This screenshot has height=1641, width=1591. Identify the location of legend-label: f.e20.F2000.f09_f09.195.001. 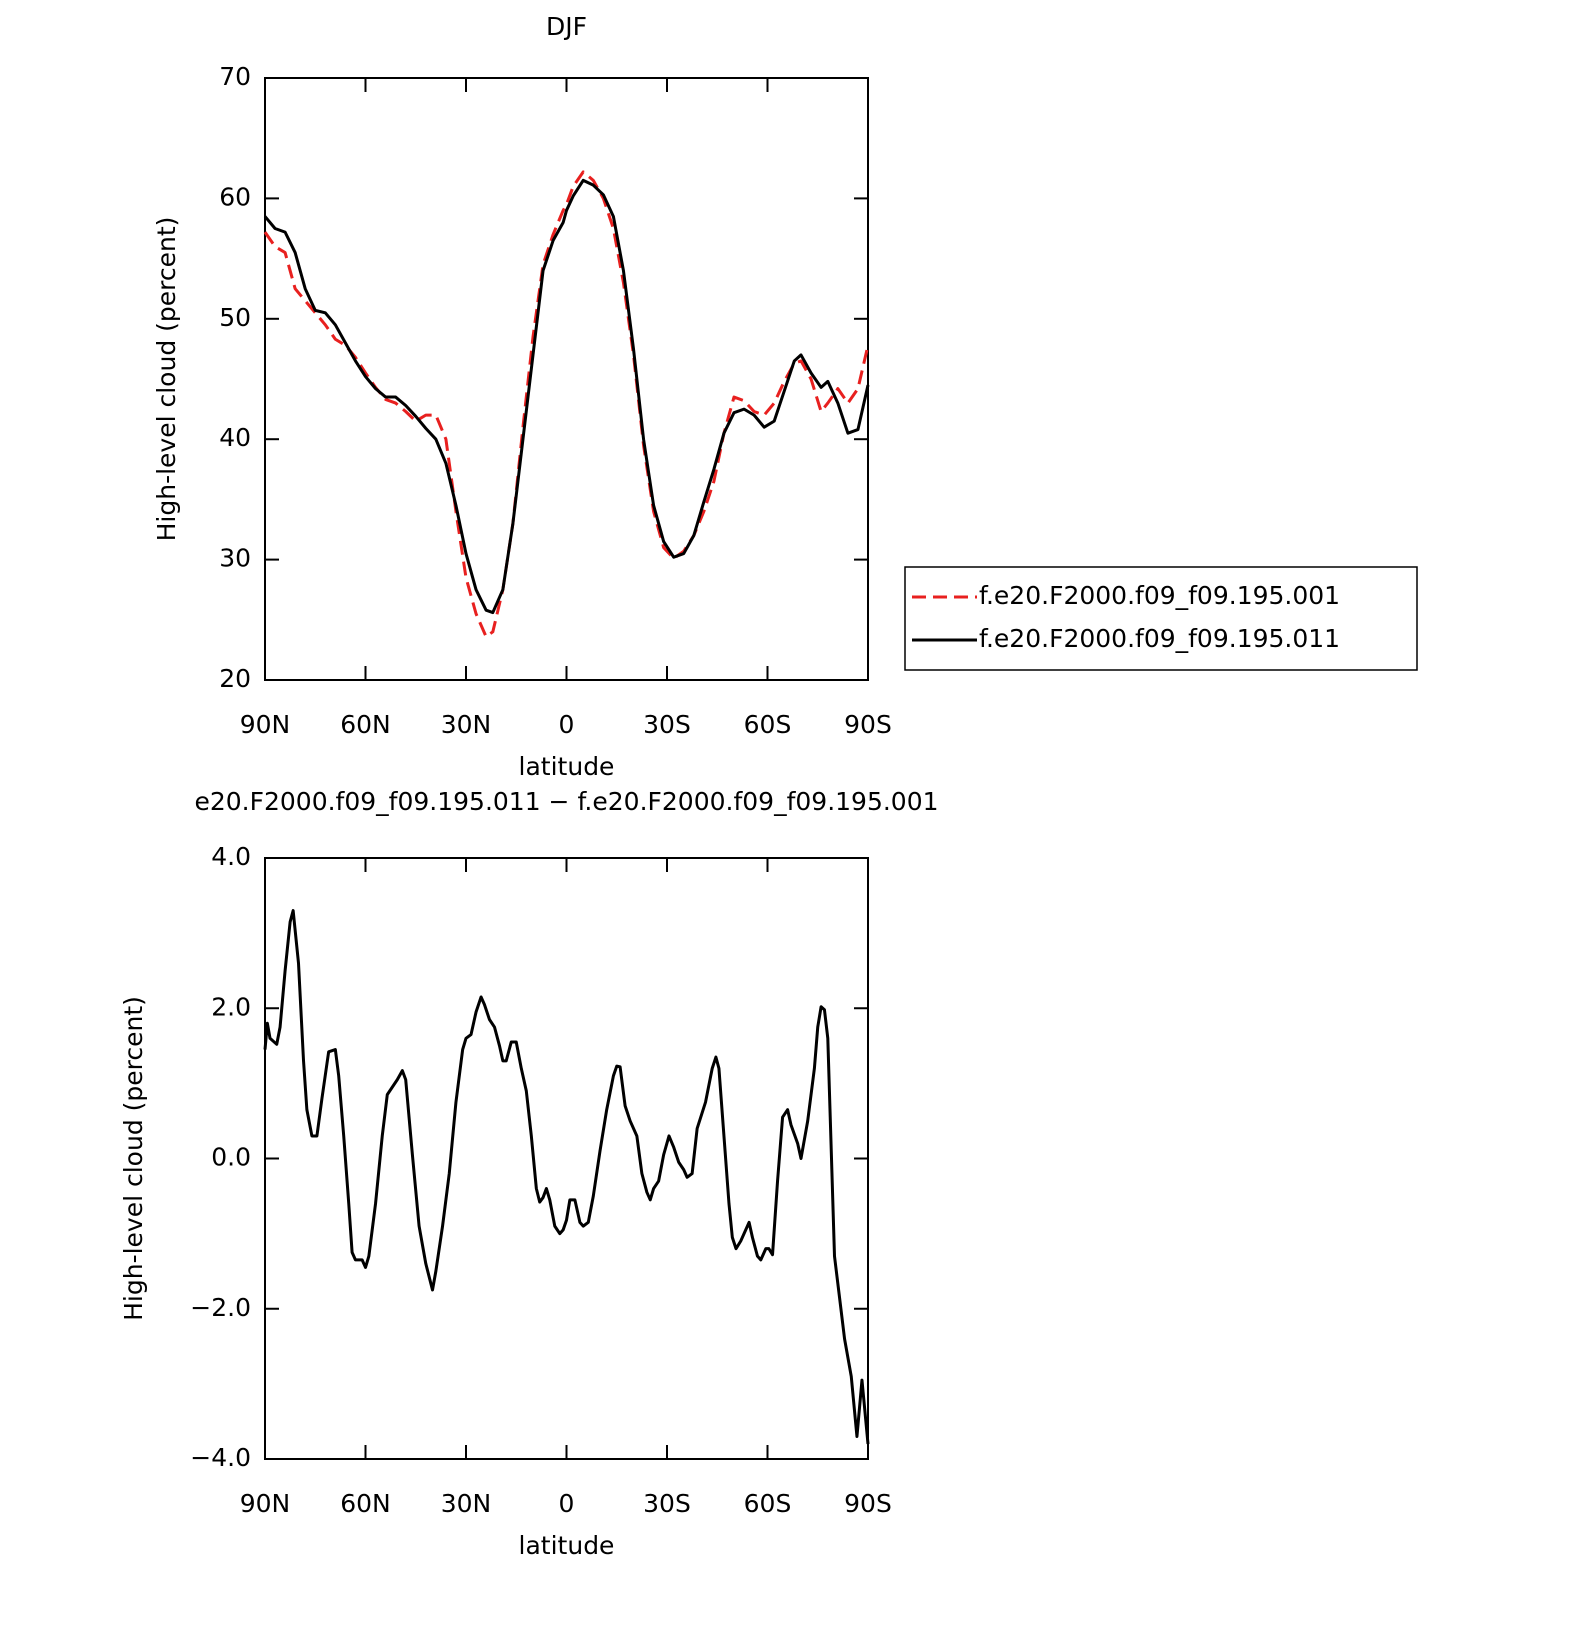
(1159, 595).